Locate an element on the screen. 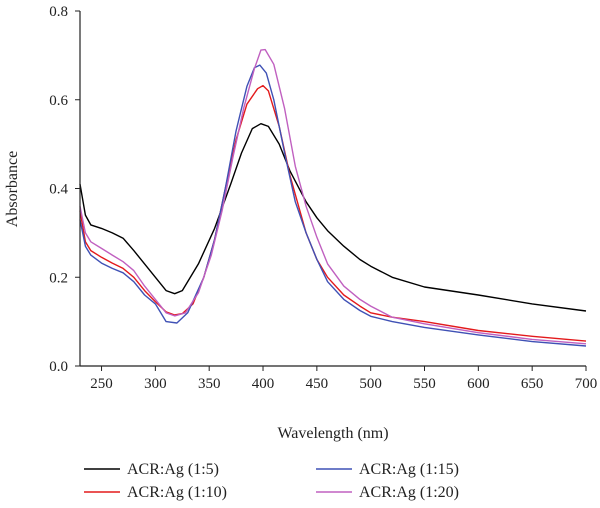 This screenshot has width=600, height=508. y-tick-label: 0.0 is located at coordinates (58, 367).